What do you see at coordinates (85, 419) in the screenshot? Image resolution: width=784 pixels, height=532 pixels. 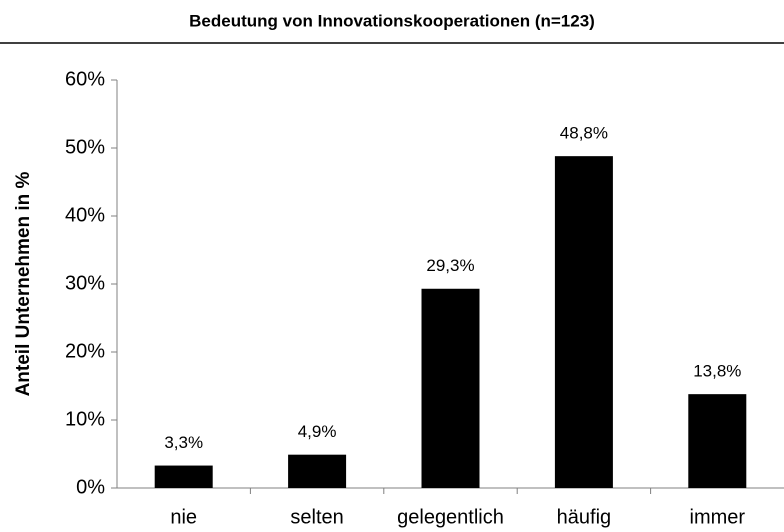 I see `y-tick-label: 10%` at bounding box center [85, 419].